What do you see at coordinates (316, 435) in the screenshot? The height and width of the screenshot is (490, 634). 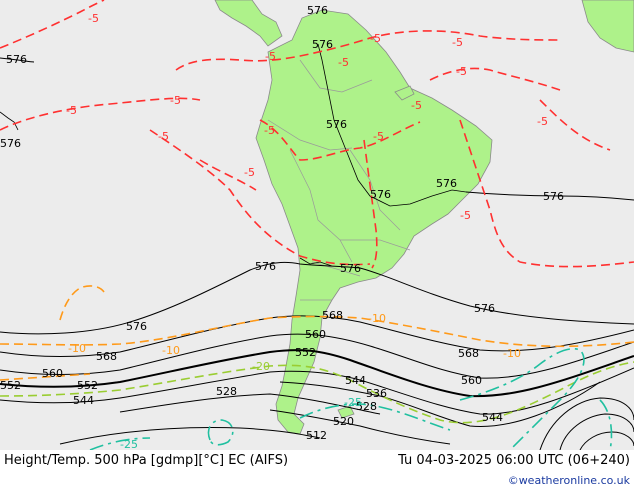 I see `height-label: 512` at bounding box center [316, 435].